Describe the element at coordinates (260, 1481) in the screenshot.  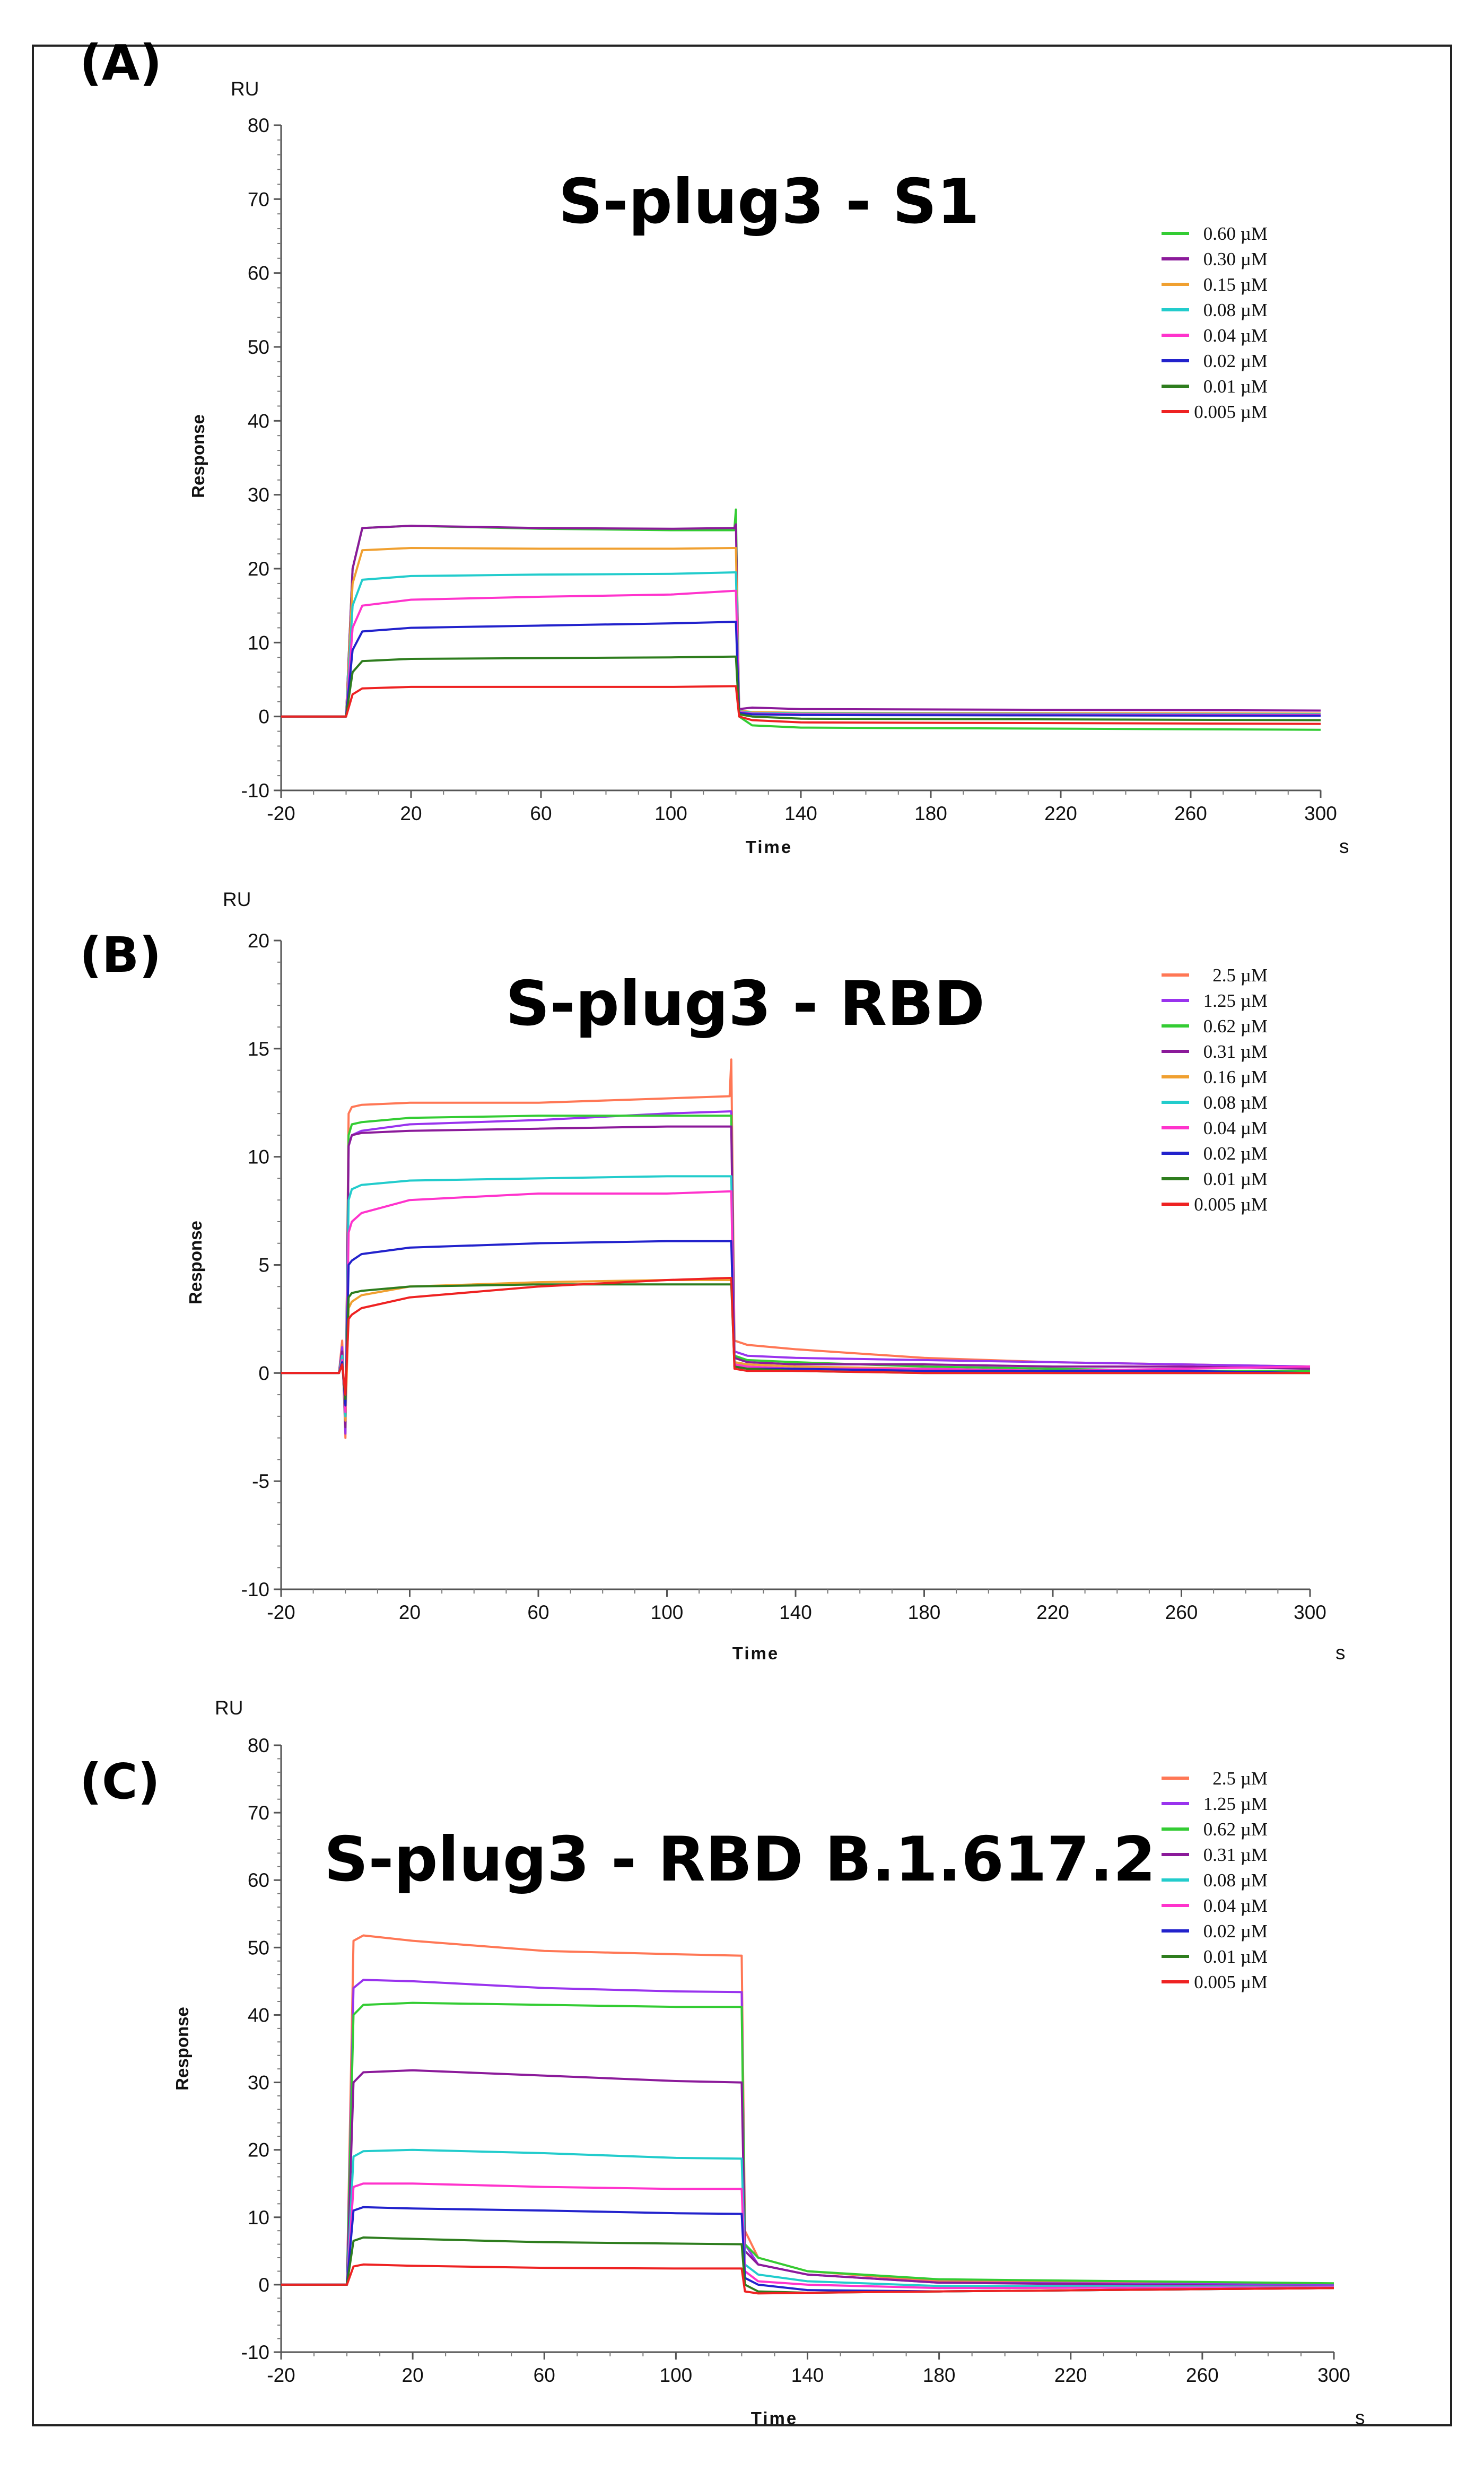
I see `y-tick-label: -5` at that location.